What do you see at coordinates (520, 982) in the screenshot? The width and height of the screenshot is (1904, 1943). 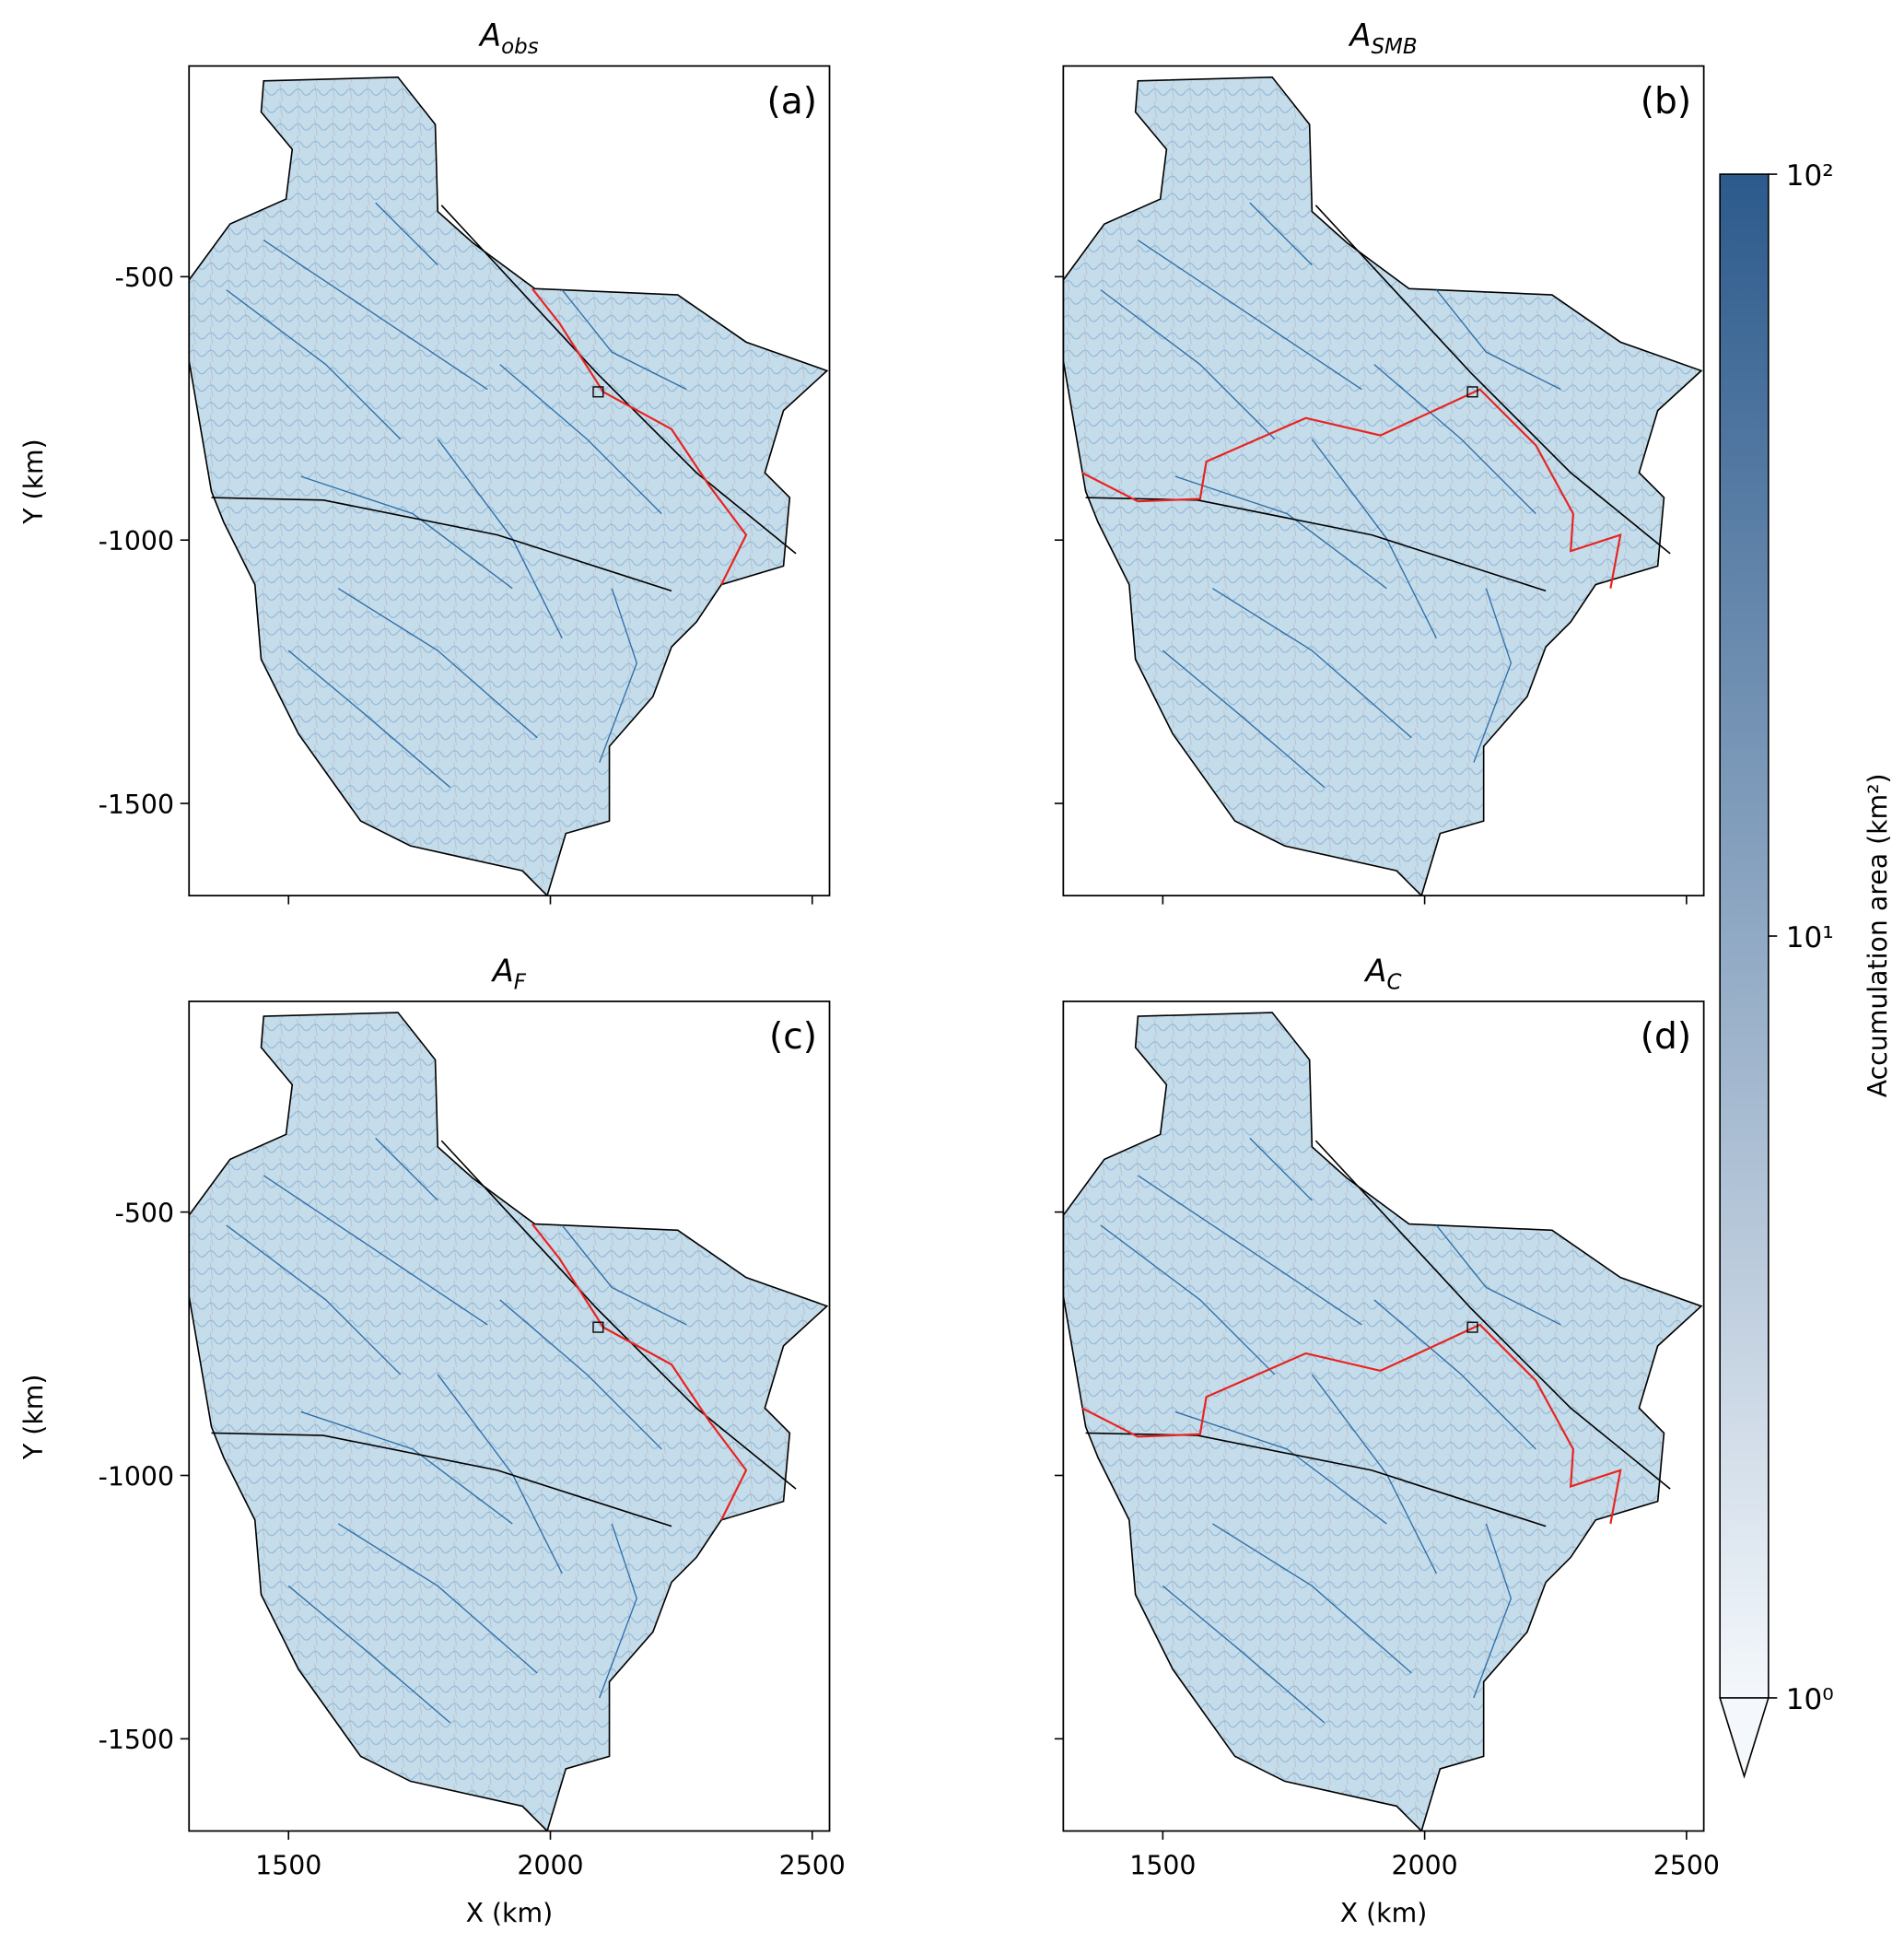 I see `title-sub: F` at bounding box center [520, 982].